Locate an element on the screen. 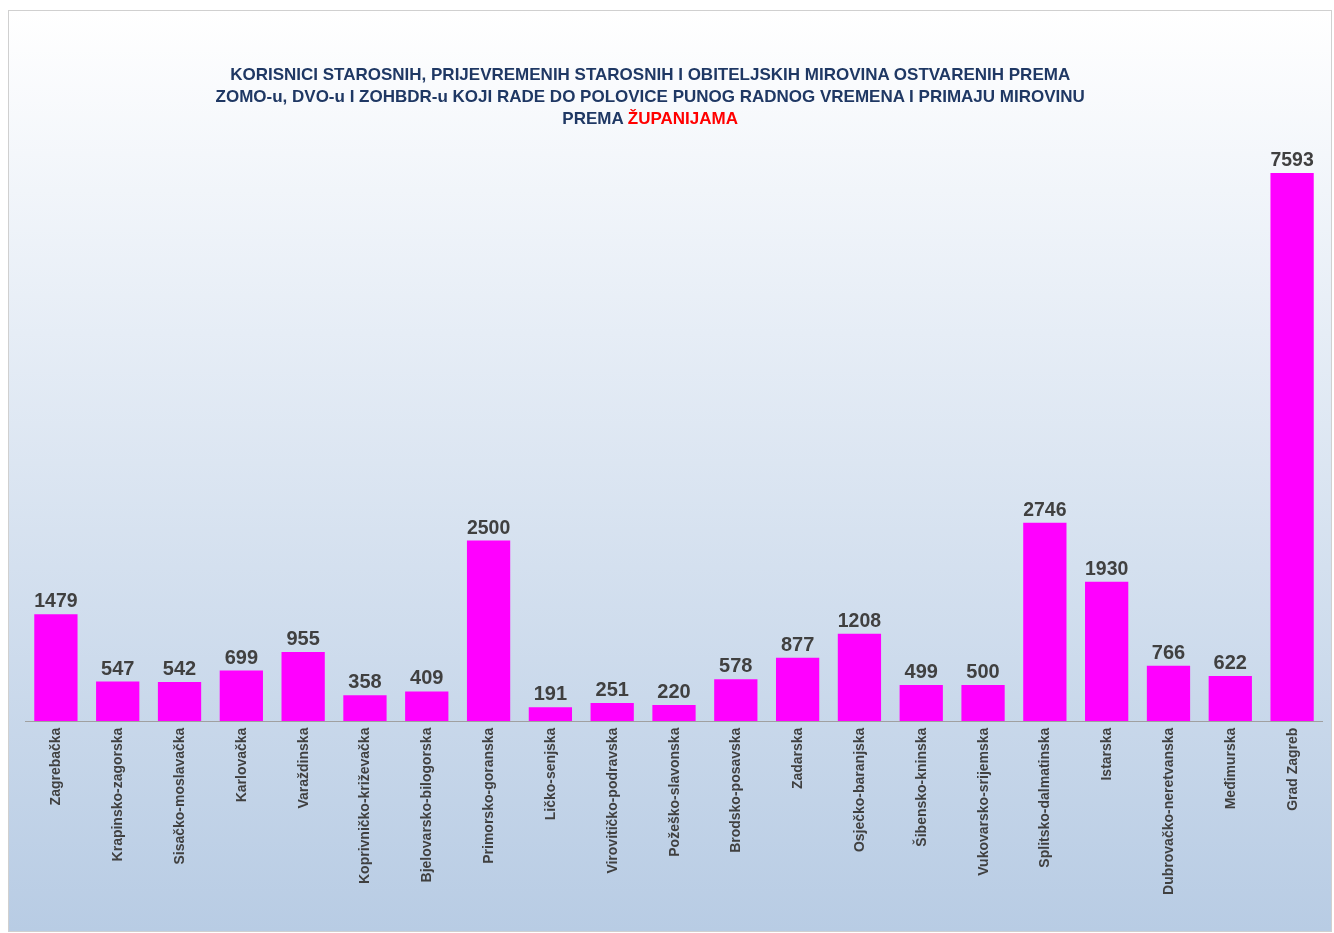  data-label: 578 is located at coordinates (736, 665).